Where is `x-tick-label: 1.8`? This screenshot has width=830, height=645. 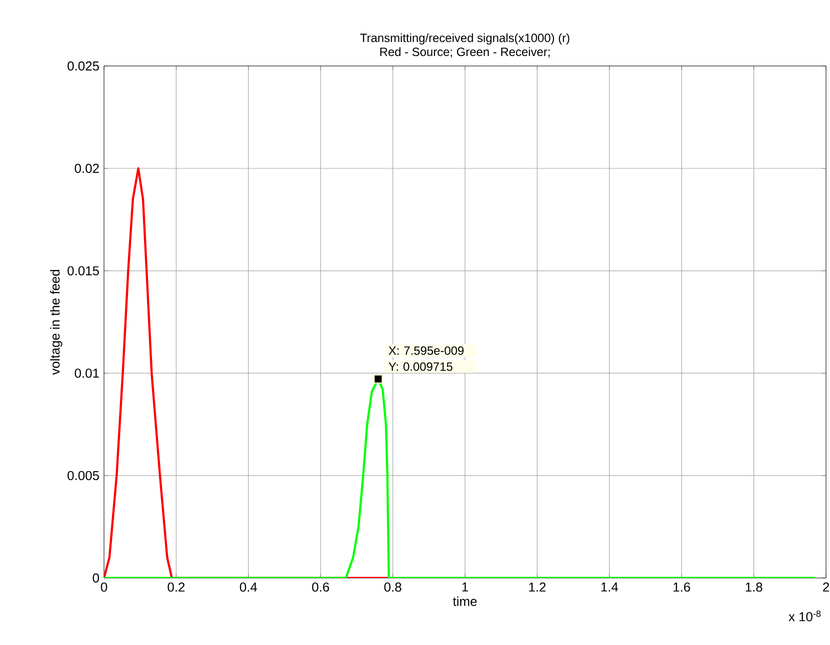
x-tick-label: 1.8 is located at coordinates (754, 587).